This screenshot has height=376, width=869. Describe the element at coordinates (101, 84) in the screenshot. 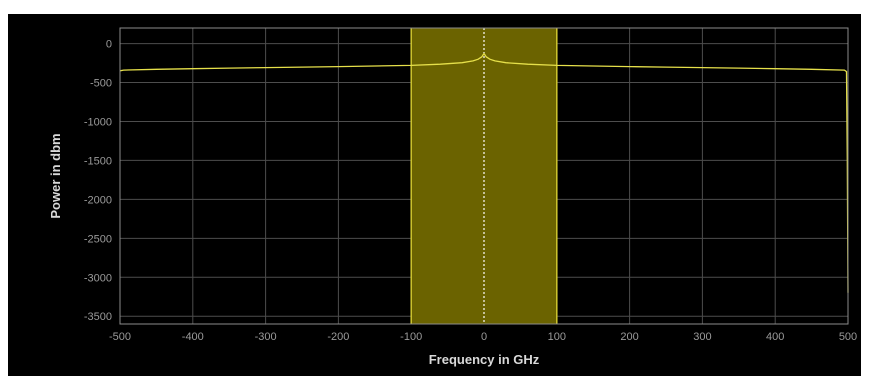

I see `y-tick-label: -500` at that location.